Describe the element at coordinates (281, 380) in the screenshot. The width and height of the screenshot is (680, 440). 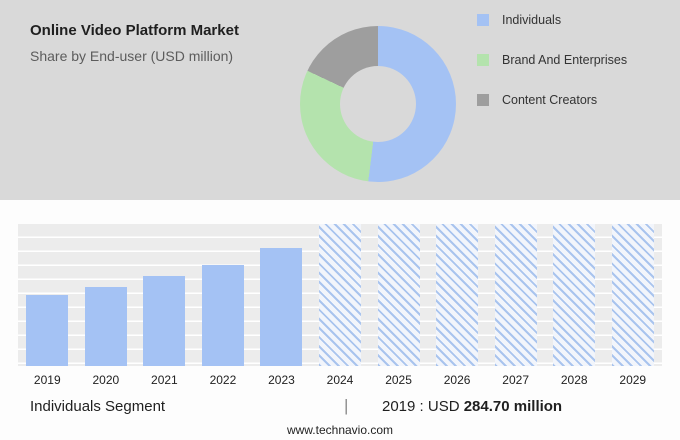
I see `x-label-2023: 2023` at that location.